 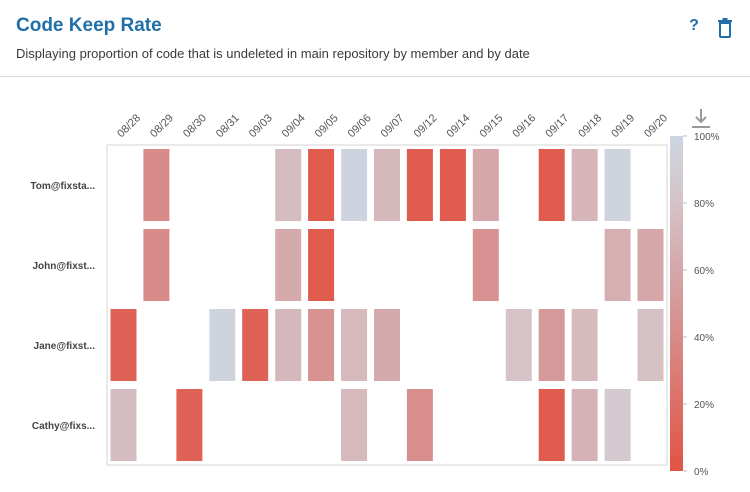 I want to click on download-icon, so click(x=701, y=119).